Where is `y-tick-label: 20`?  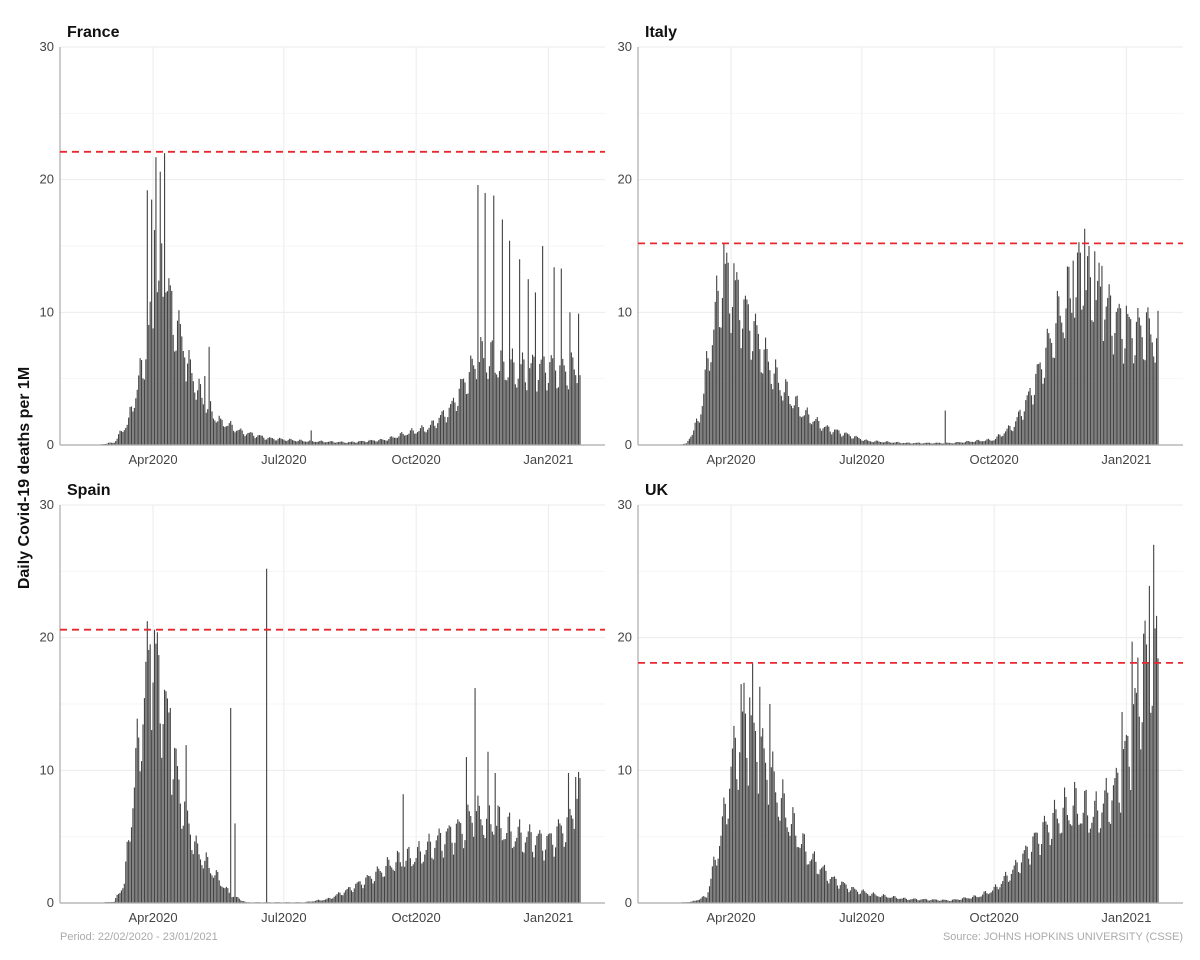 y-tick-label: 20 is located at coordinates (625, 637).